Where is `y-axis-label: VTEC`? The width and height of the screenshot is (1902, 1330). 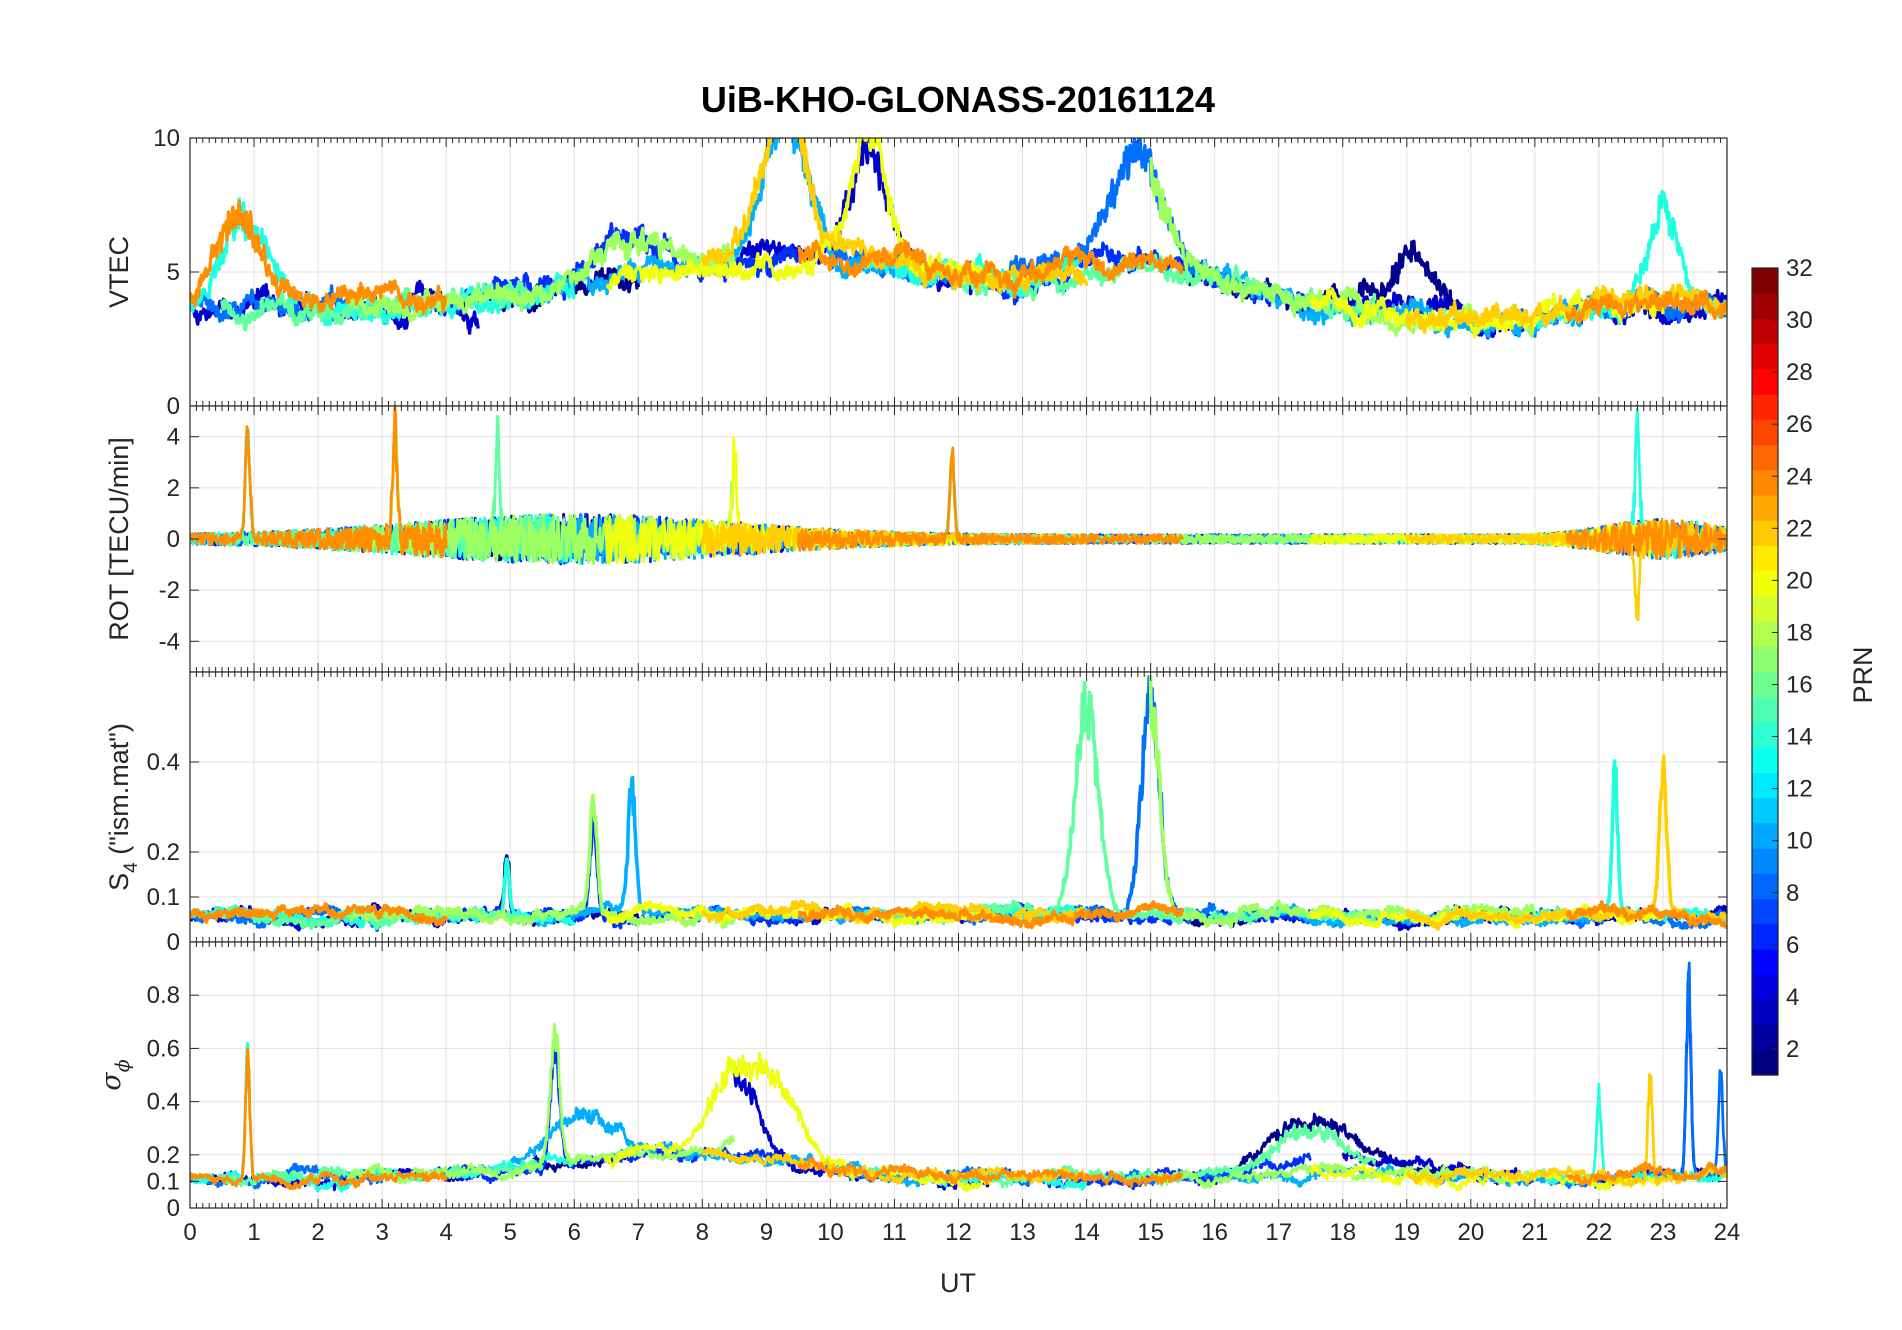 y-axis-label: VTEC is located at coordinates (119, 272).